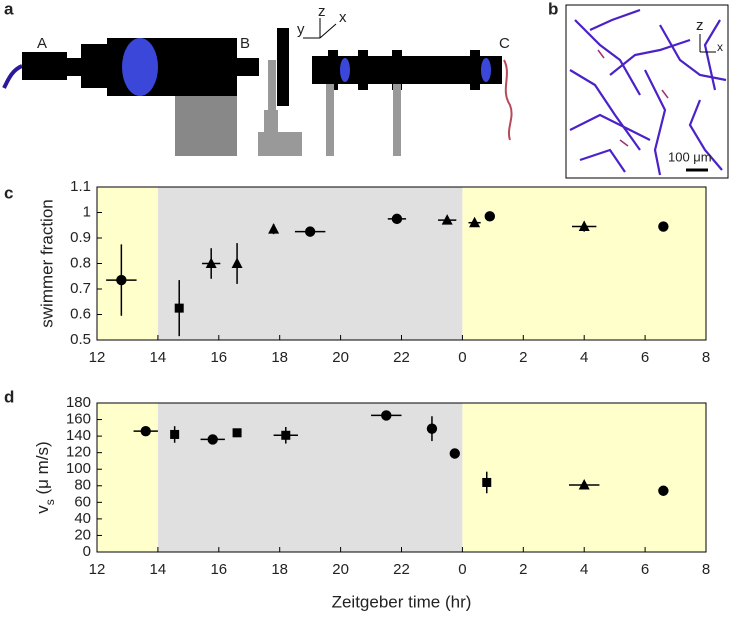 The image size is (734, 621). I want to click on y-axis-label-part: v, so click(42, 509).